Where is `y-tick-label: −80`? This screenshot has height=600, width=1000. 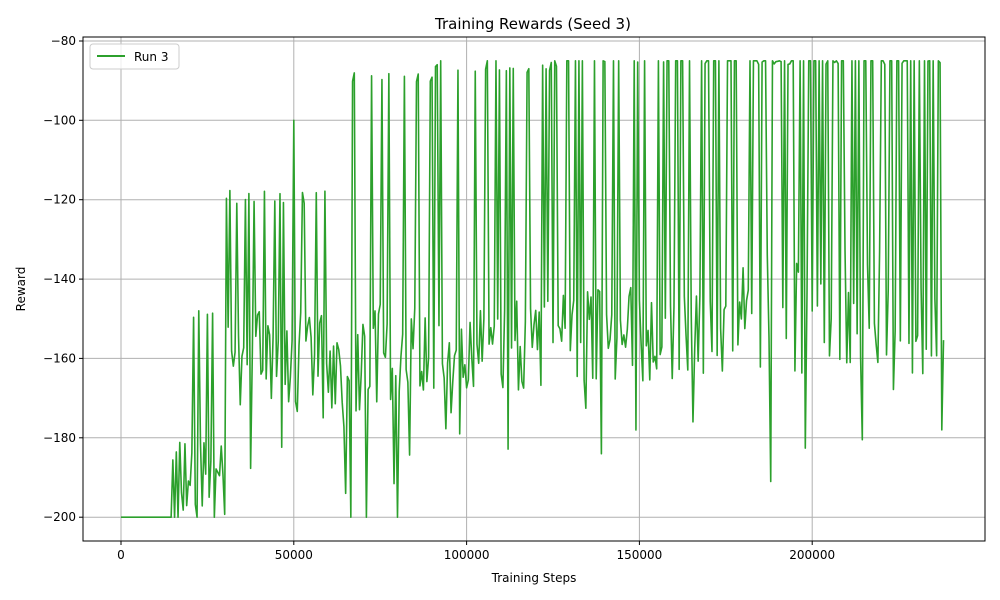
y-tick-label: −80 is located at coordinates (63, 41).